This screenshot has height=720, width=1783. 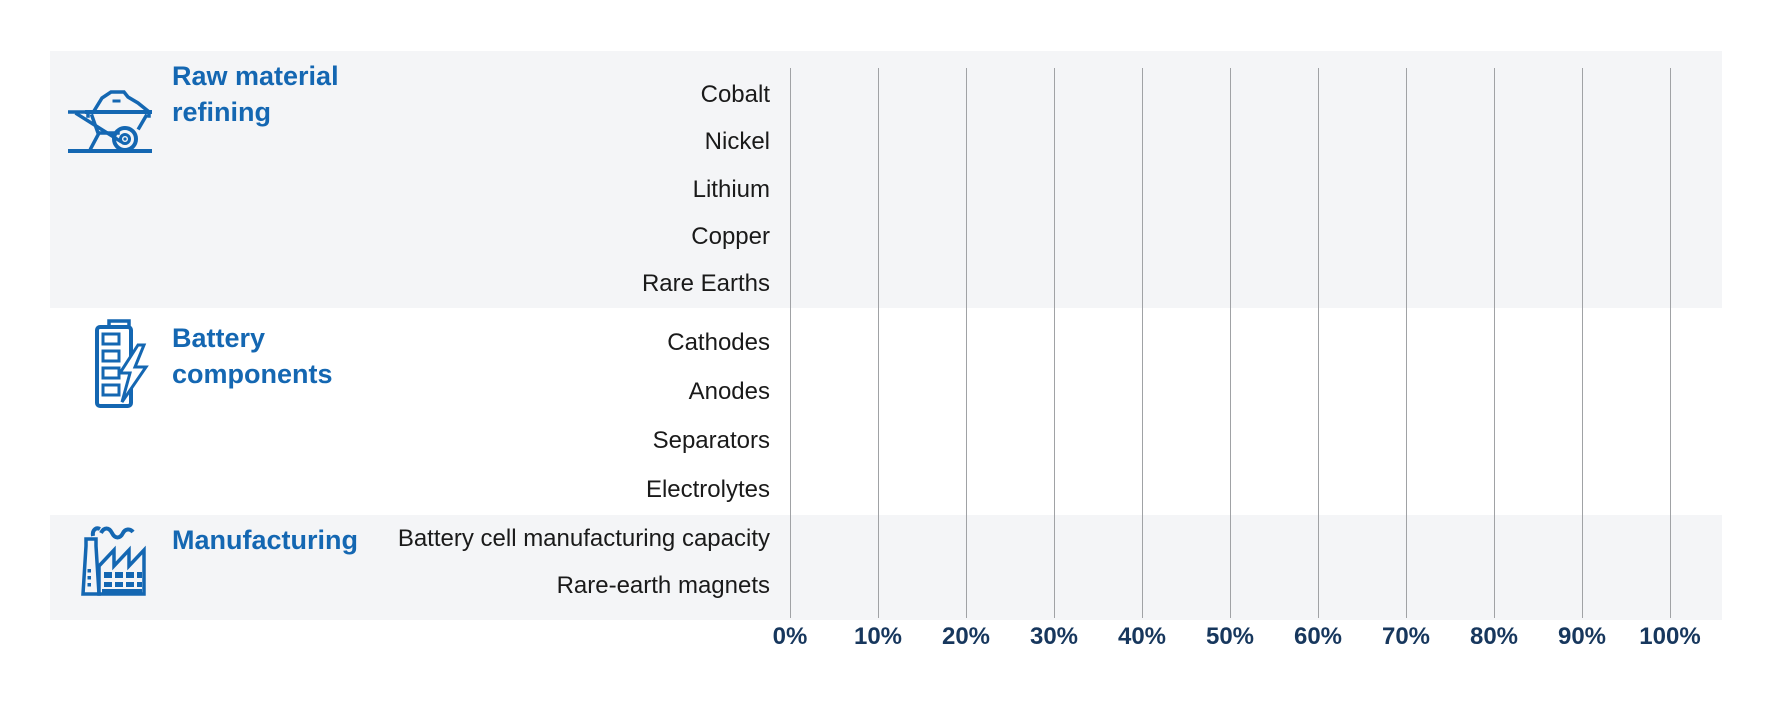 What do you see at coordinates (265, 540) in the screenshot?
I see `section-label-manufacturing: Manufacturing` at bounding box center [265, 540].